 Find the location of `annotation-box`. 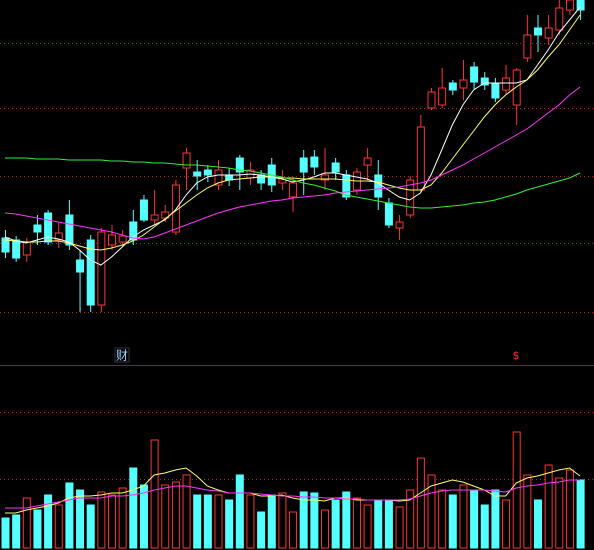

annotation-box is located at coordinates (122, 355).